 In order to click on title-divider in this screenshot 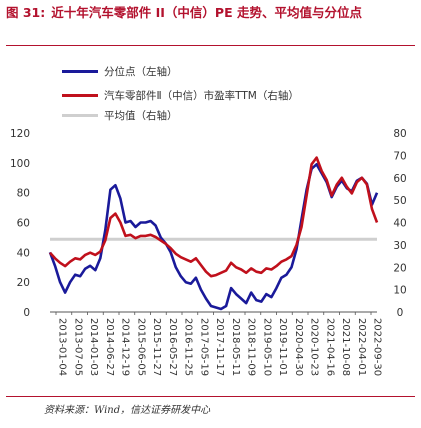, I will do `click(210, 45)`.